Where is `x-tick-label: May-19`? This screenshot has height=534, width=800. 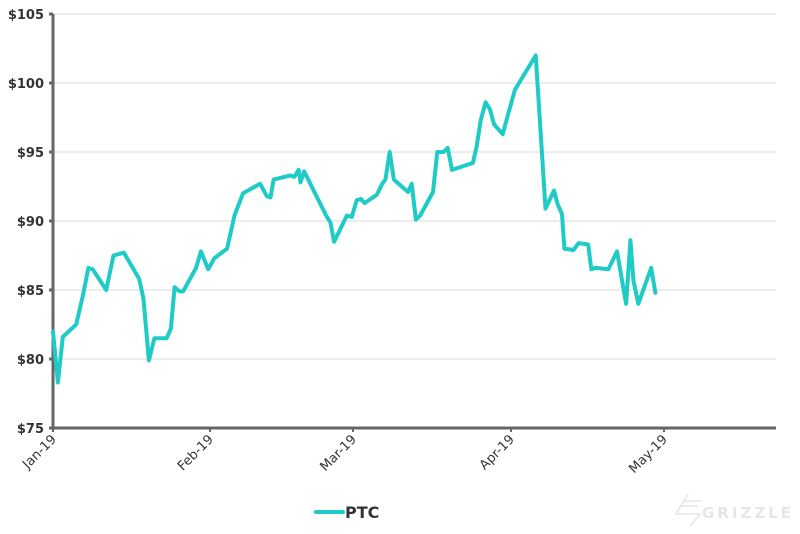
x-tick-label: May-19 is located at coordinates (648, 454).